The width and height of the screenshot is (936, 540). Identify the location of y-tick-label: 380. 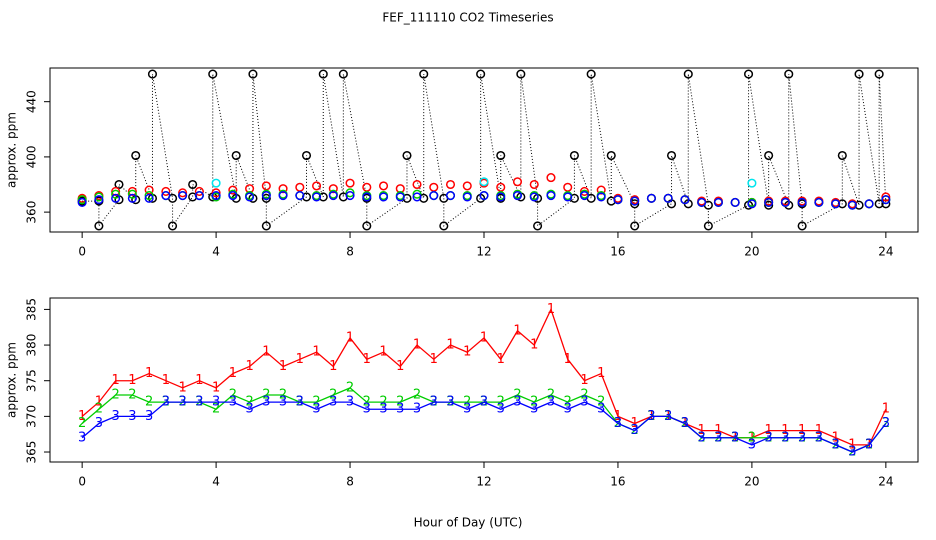
(32, 345).